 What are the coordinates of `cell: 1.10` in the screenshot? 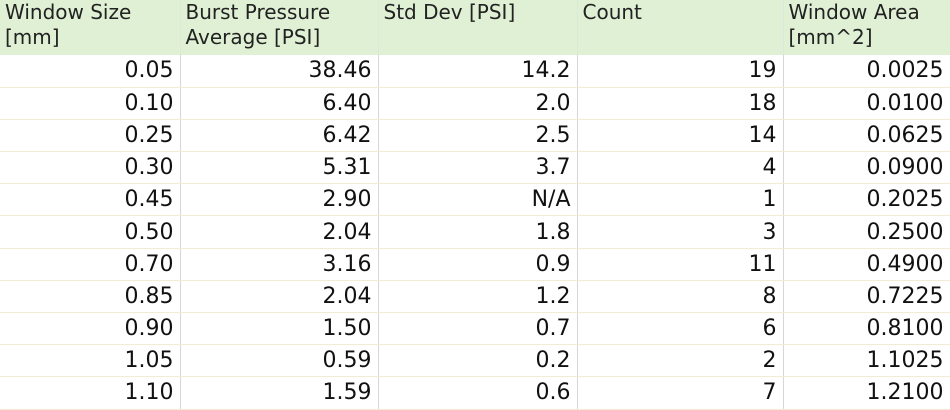 It's located at (90, 393).